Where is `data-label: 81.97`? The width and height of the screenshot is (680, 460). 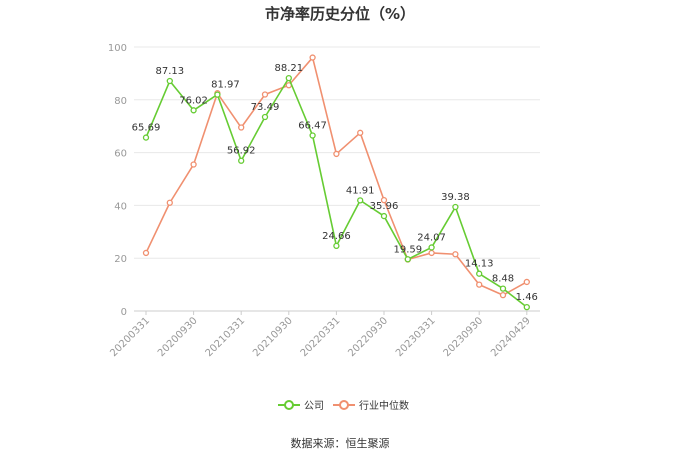 data-label: 81.97 is located at coordinates (225, 85).